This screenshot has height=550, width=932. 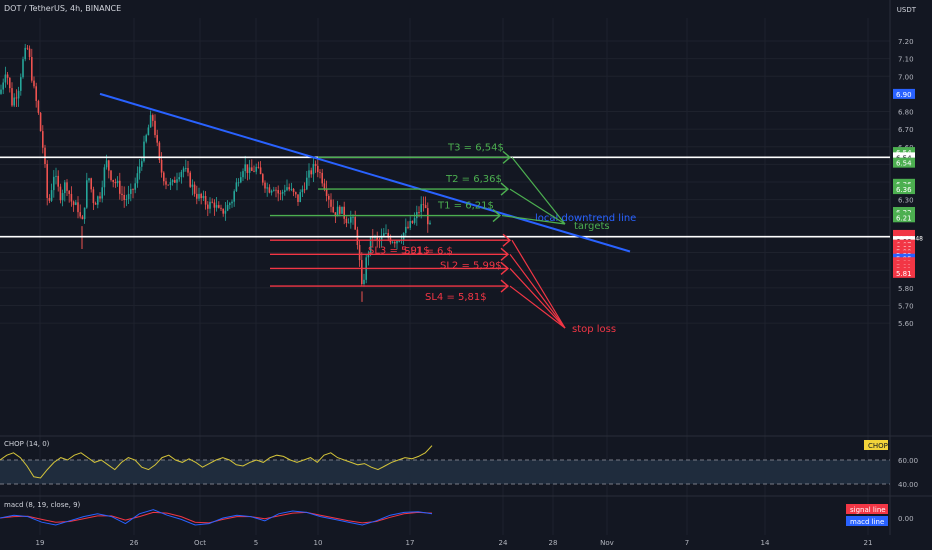 I want to click on price-axis-tag-label: 6.54, so click(x=904, y=164).